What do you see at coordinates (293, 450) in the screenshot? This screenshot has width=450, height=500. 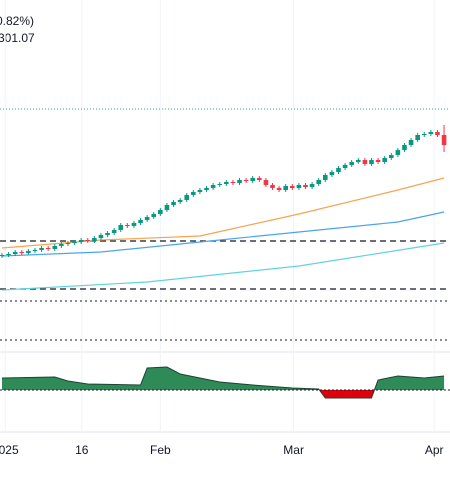 I see `x-tick-label: Mar` at bounding box center [293, 450].